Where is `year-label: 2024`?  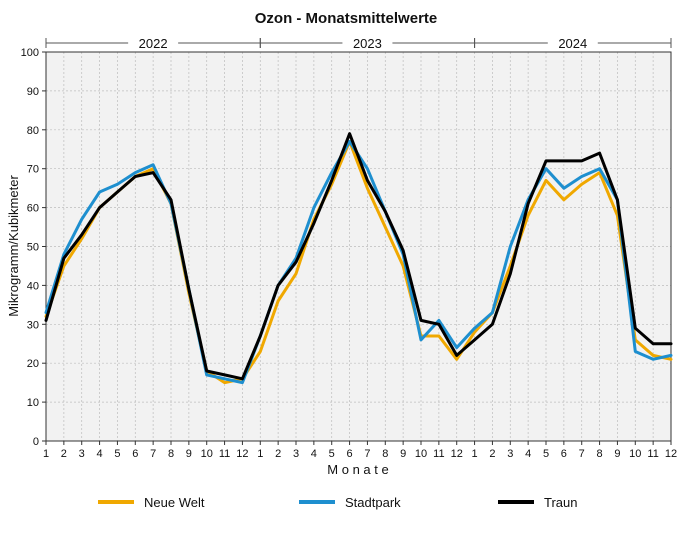
year-label: 2024 is located at coordinates (572, 43).